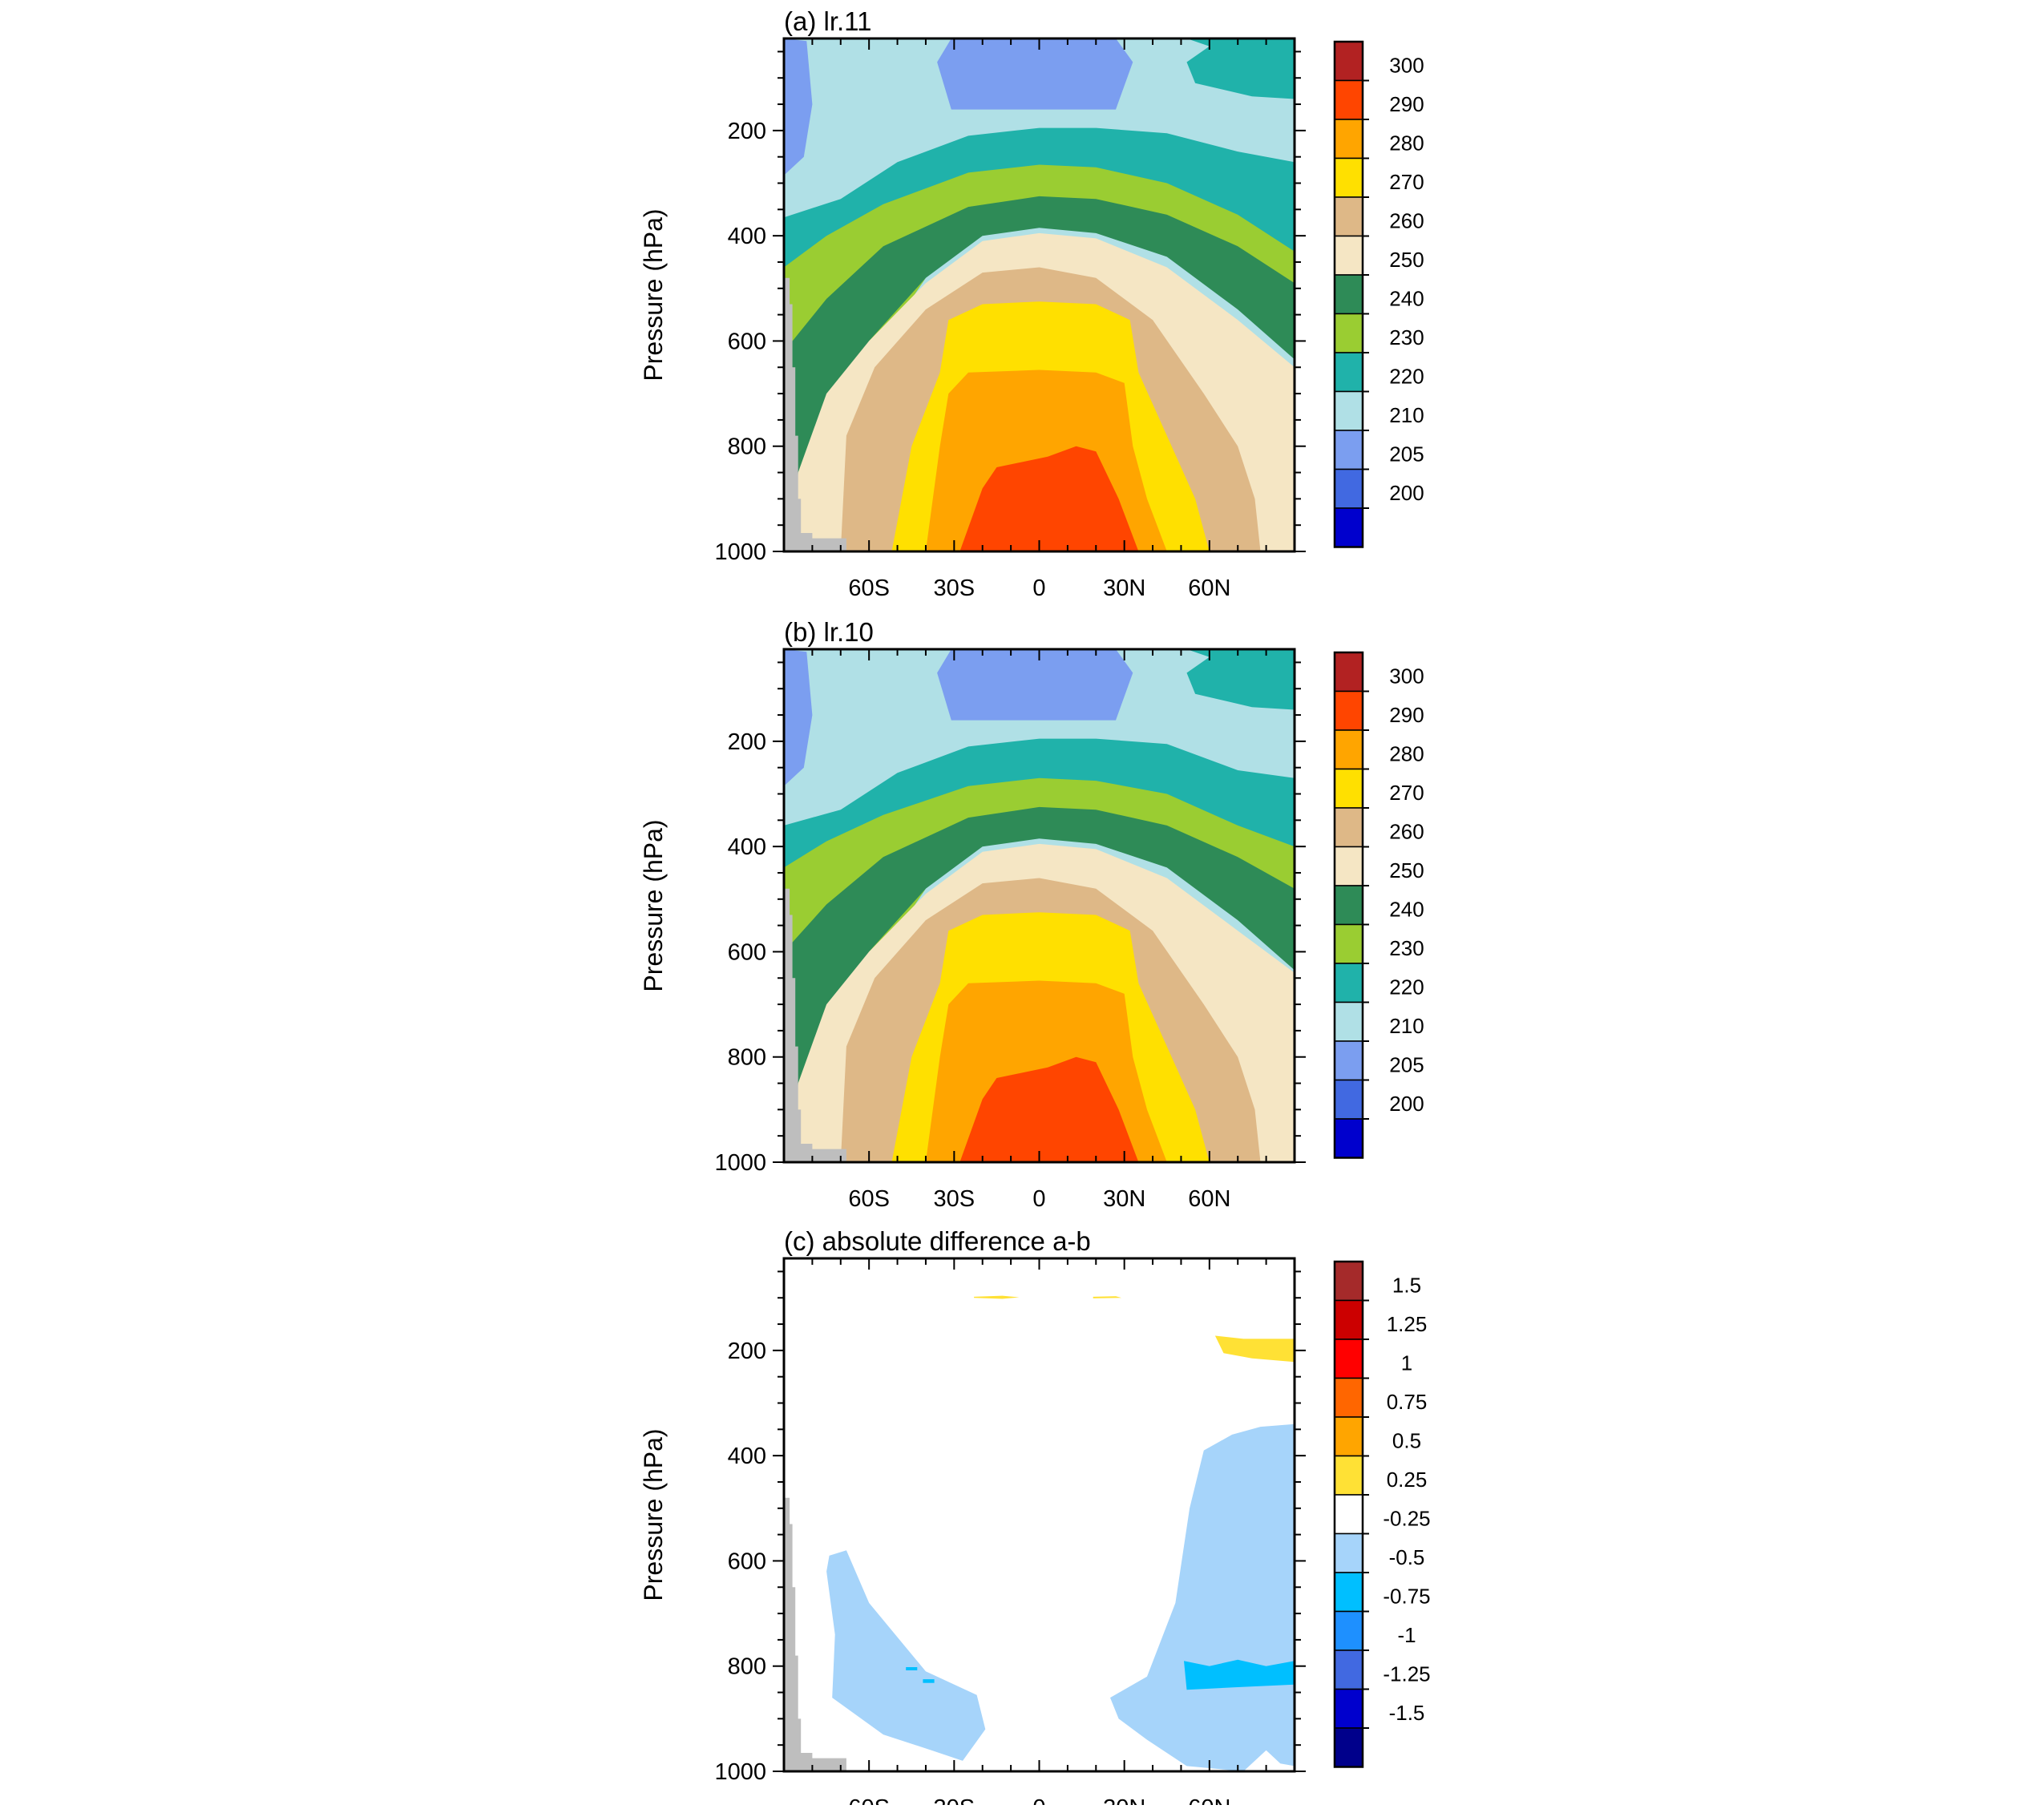 This screenshot has width=2044, height=1809. I want to click on colorbar-label: 0.5, so click(1406, 1441).